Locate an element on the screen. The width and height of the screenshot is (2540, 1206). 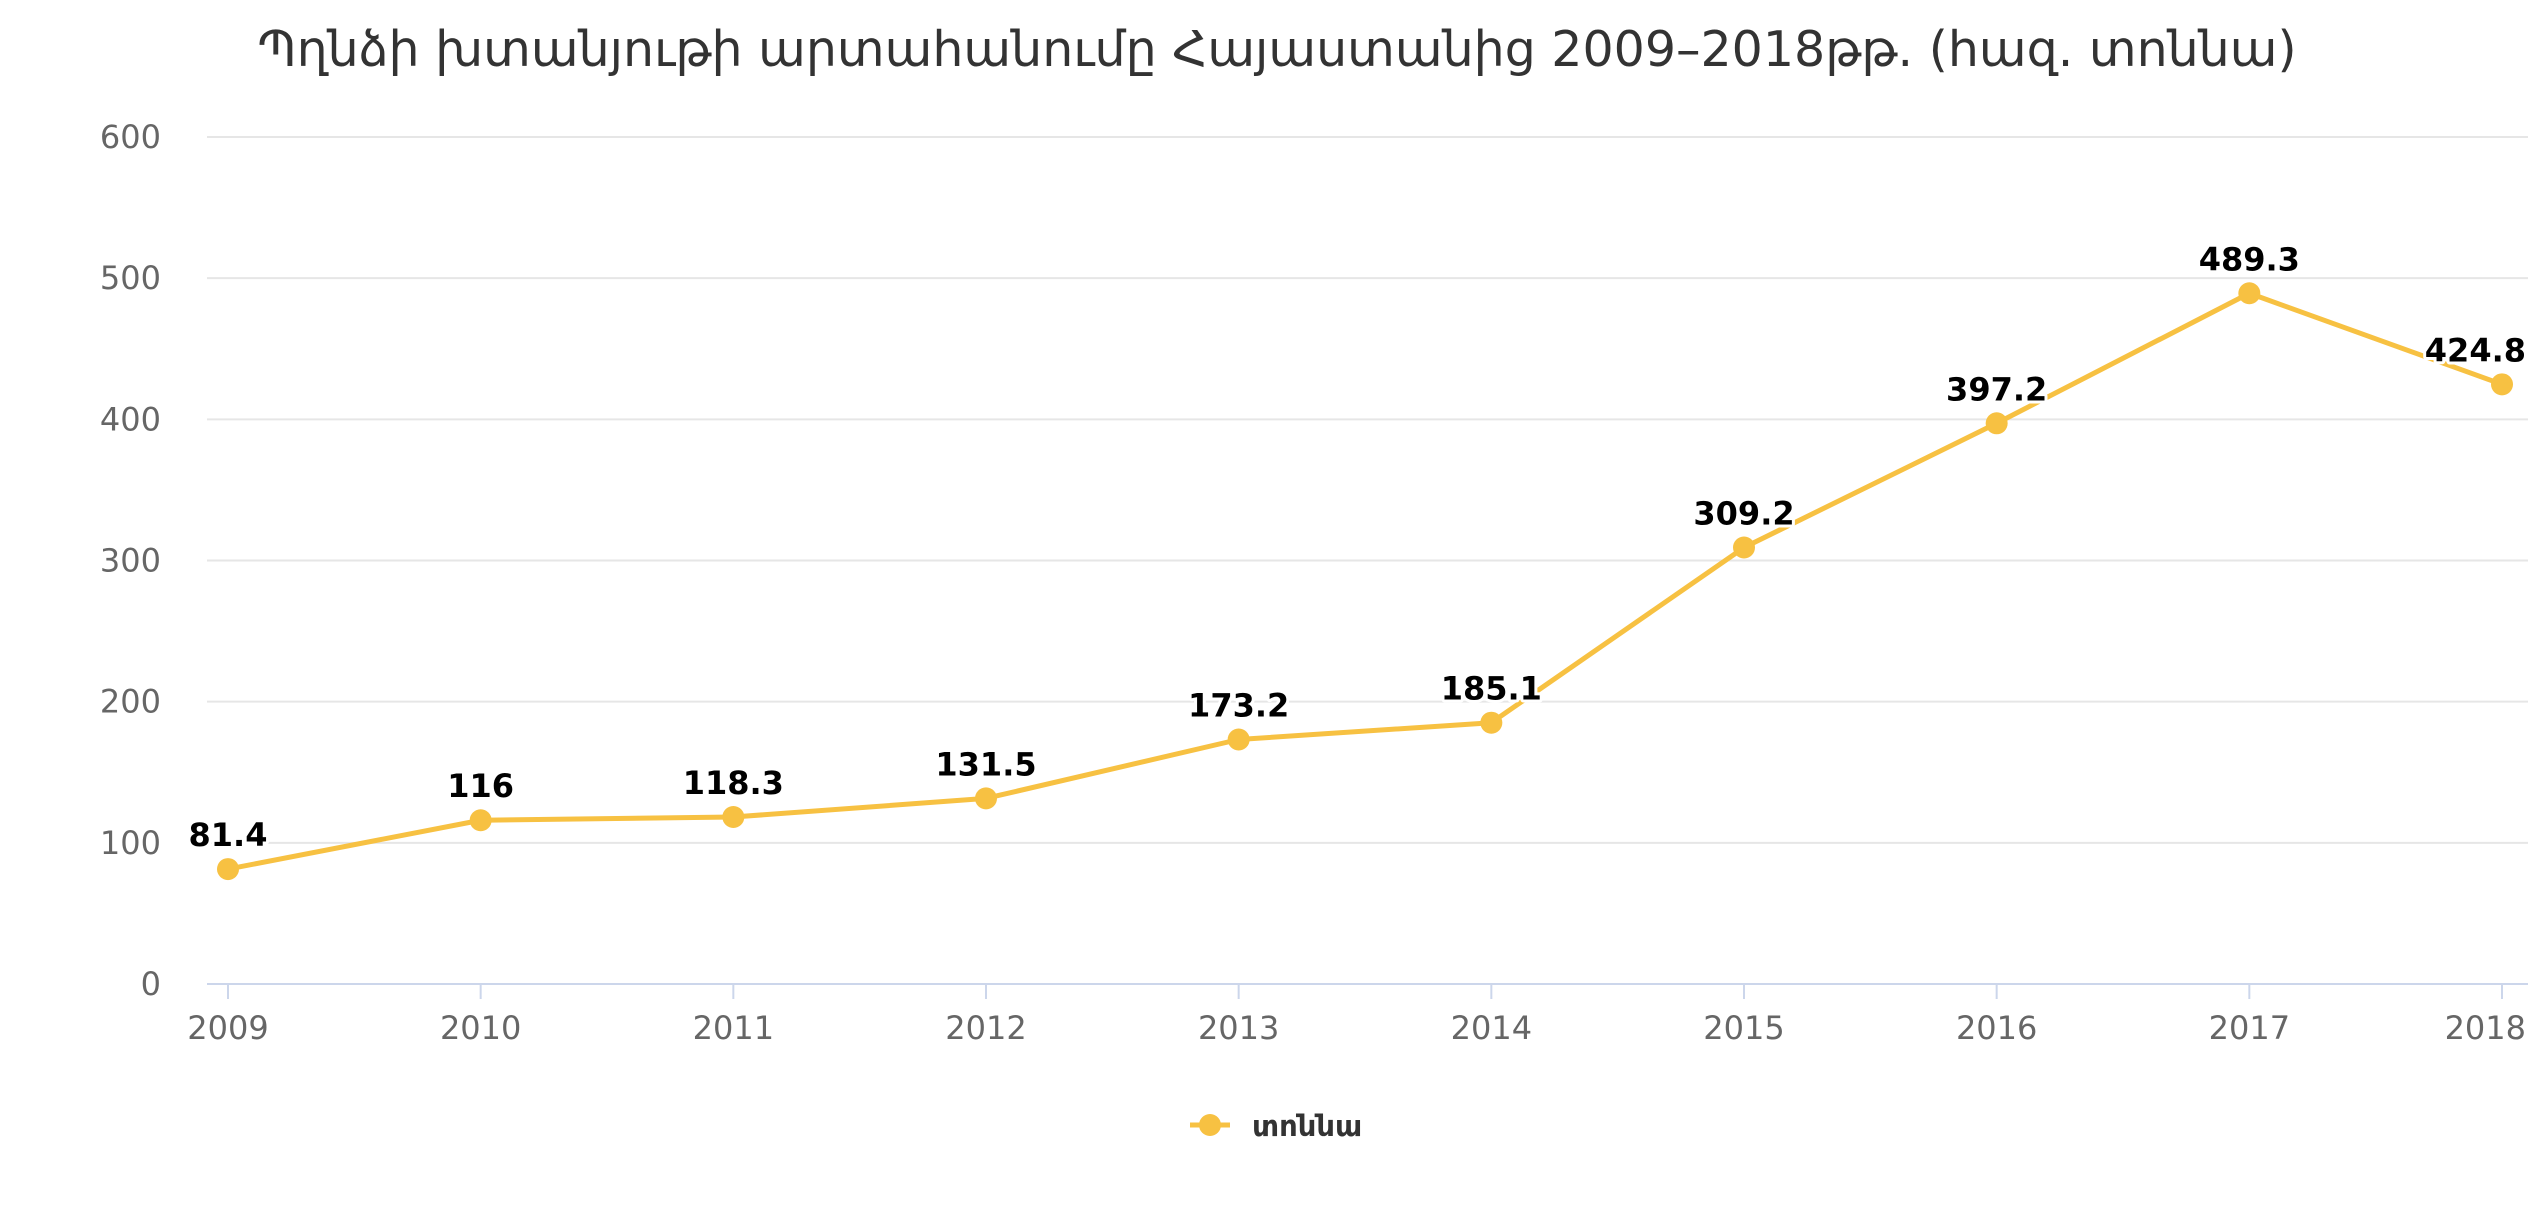
data-label-2009: 81.4 is located at coordinates (228, 835).